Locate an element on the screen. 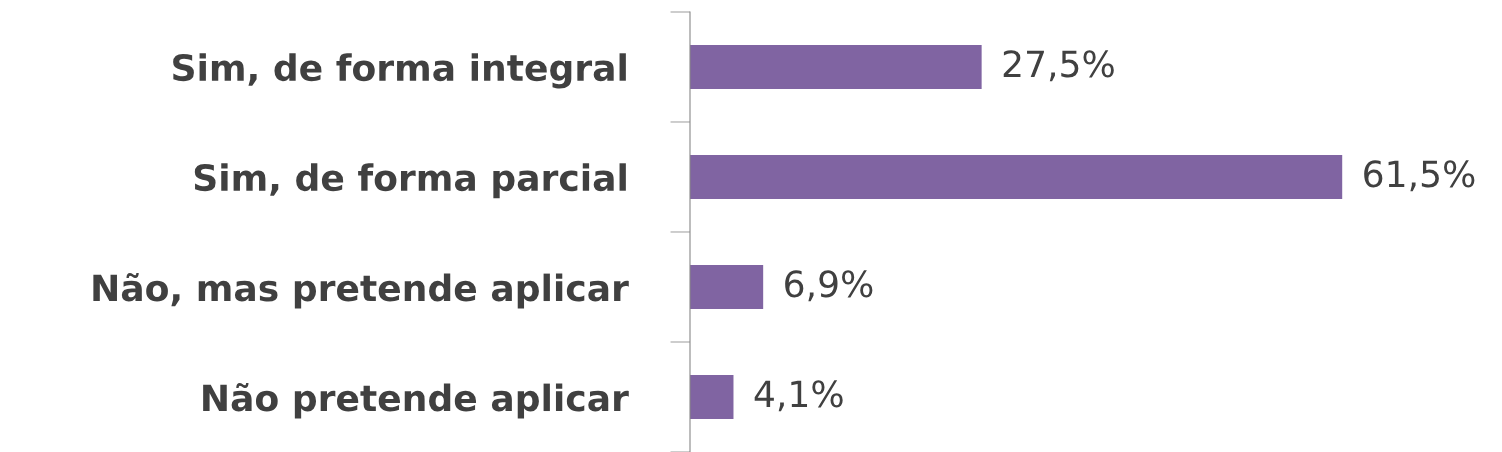 Image resolution: width=1502 pixels, height=452 pixels. y-tick-label: Sim, de forma parcial is located at coordinates (410, 181).